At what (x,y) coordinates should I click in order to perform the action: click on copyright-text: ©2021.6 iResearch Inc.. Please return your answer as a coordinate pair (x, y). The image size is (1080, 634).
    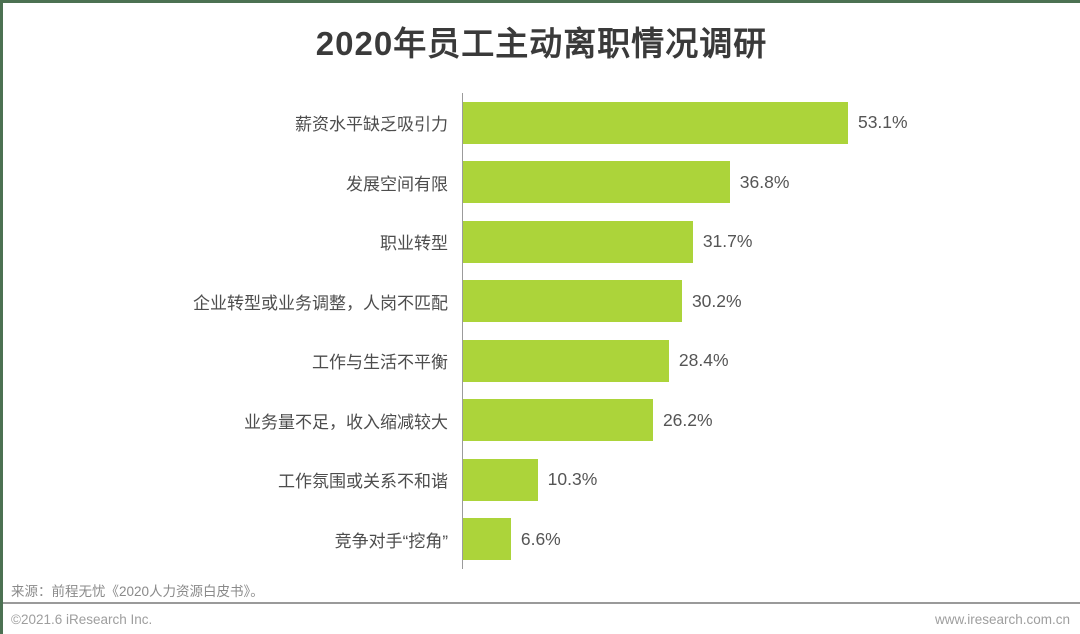
    Looking at the image, I should click on (82, 619).